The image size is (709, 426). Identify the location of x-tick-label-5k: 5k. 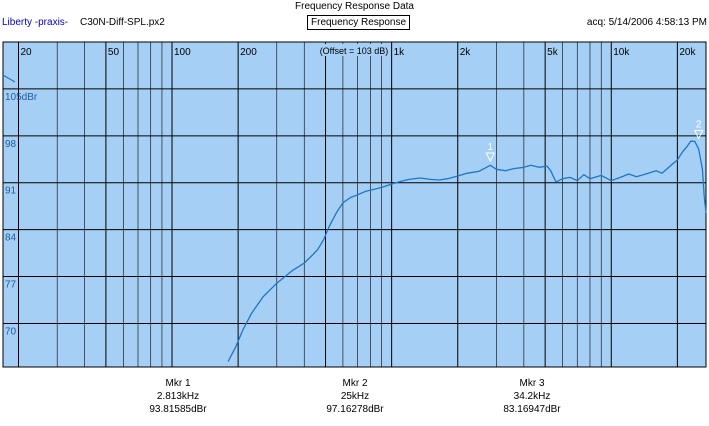
(553, 52).